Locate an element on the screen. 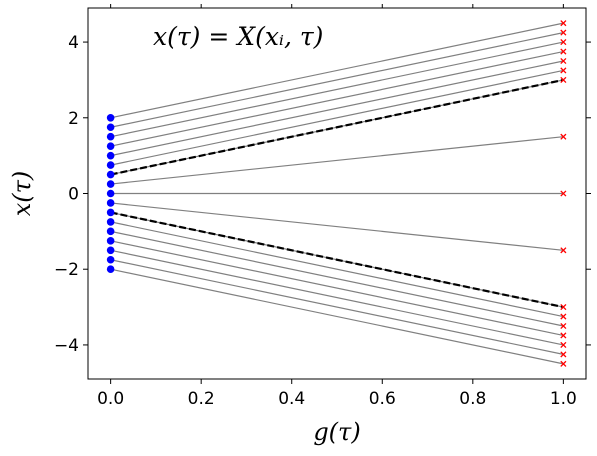 This screenshot has height=456, width=597. end-markers is located at coordinates (563, 193).